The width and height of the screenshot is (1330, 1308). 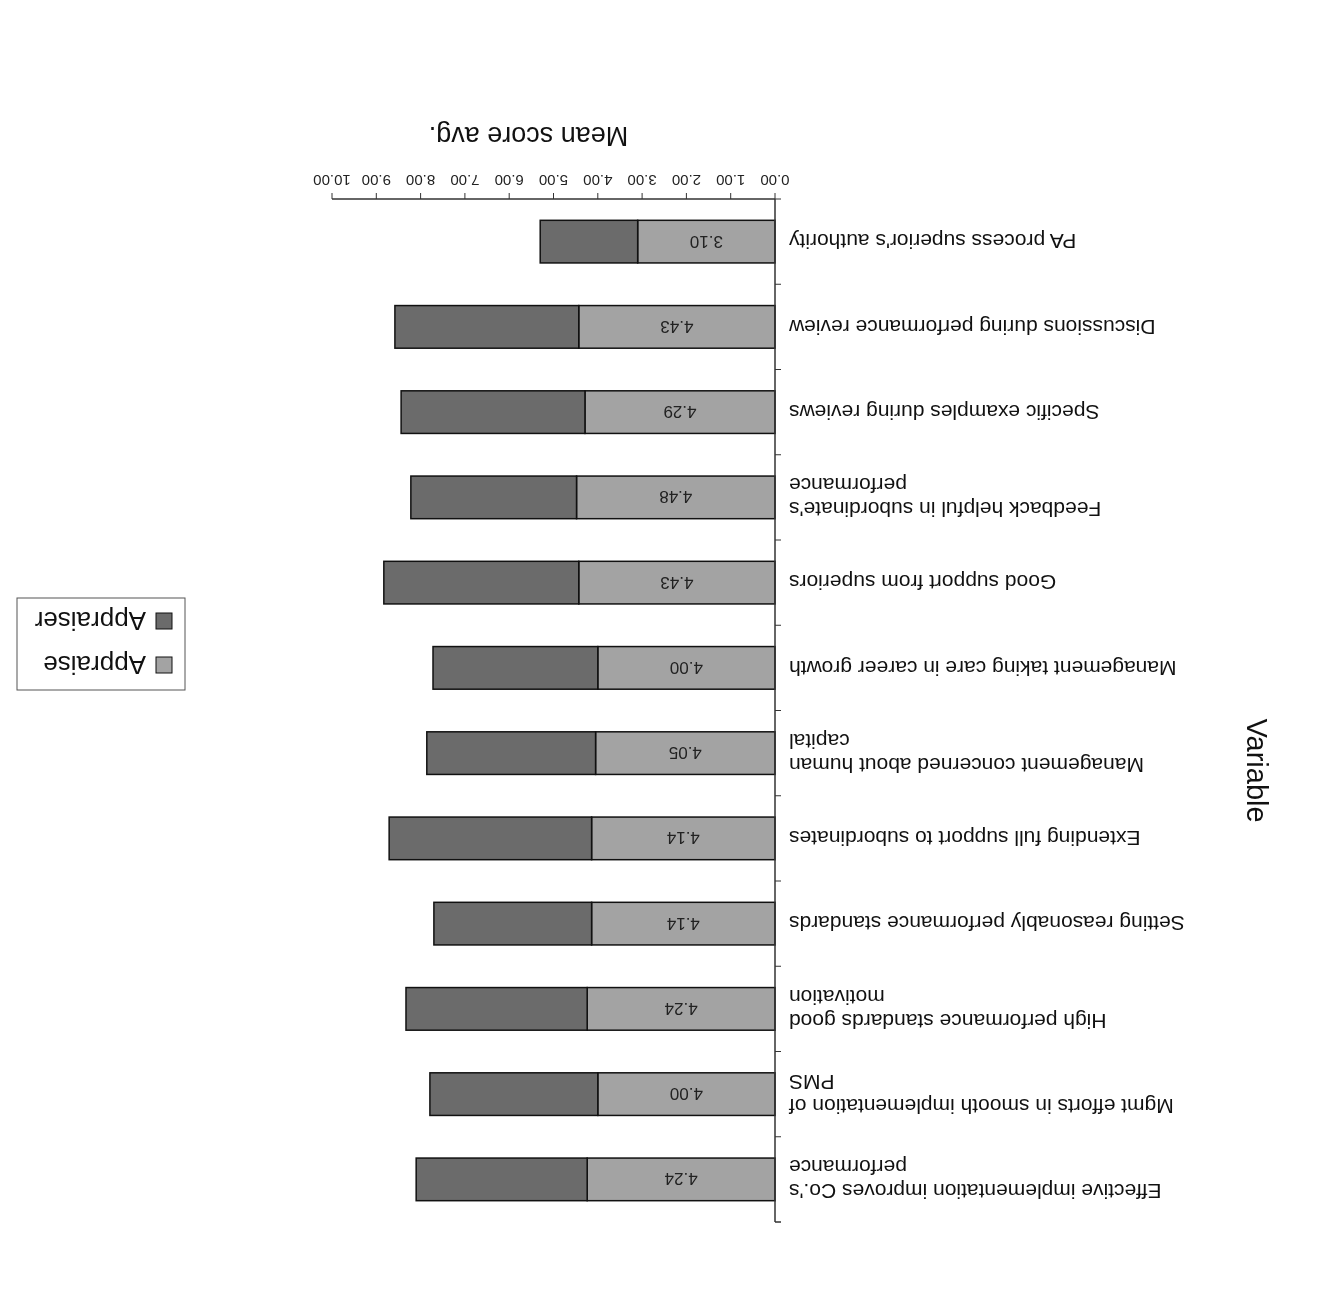 I want to click on y-tick-label: Mgmt efforts in smooth implementation of PMS, so click(x=981, y=1094).